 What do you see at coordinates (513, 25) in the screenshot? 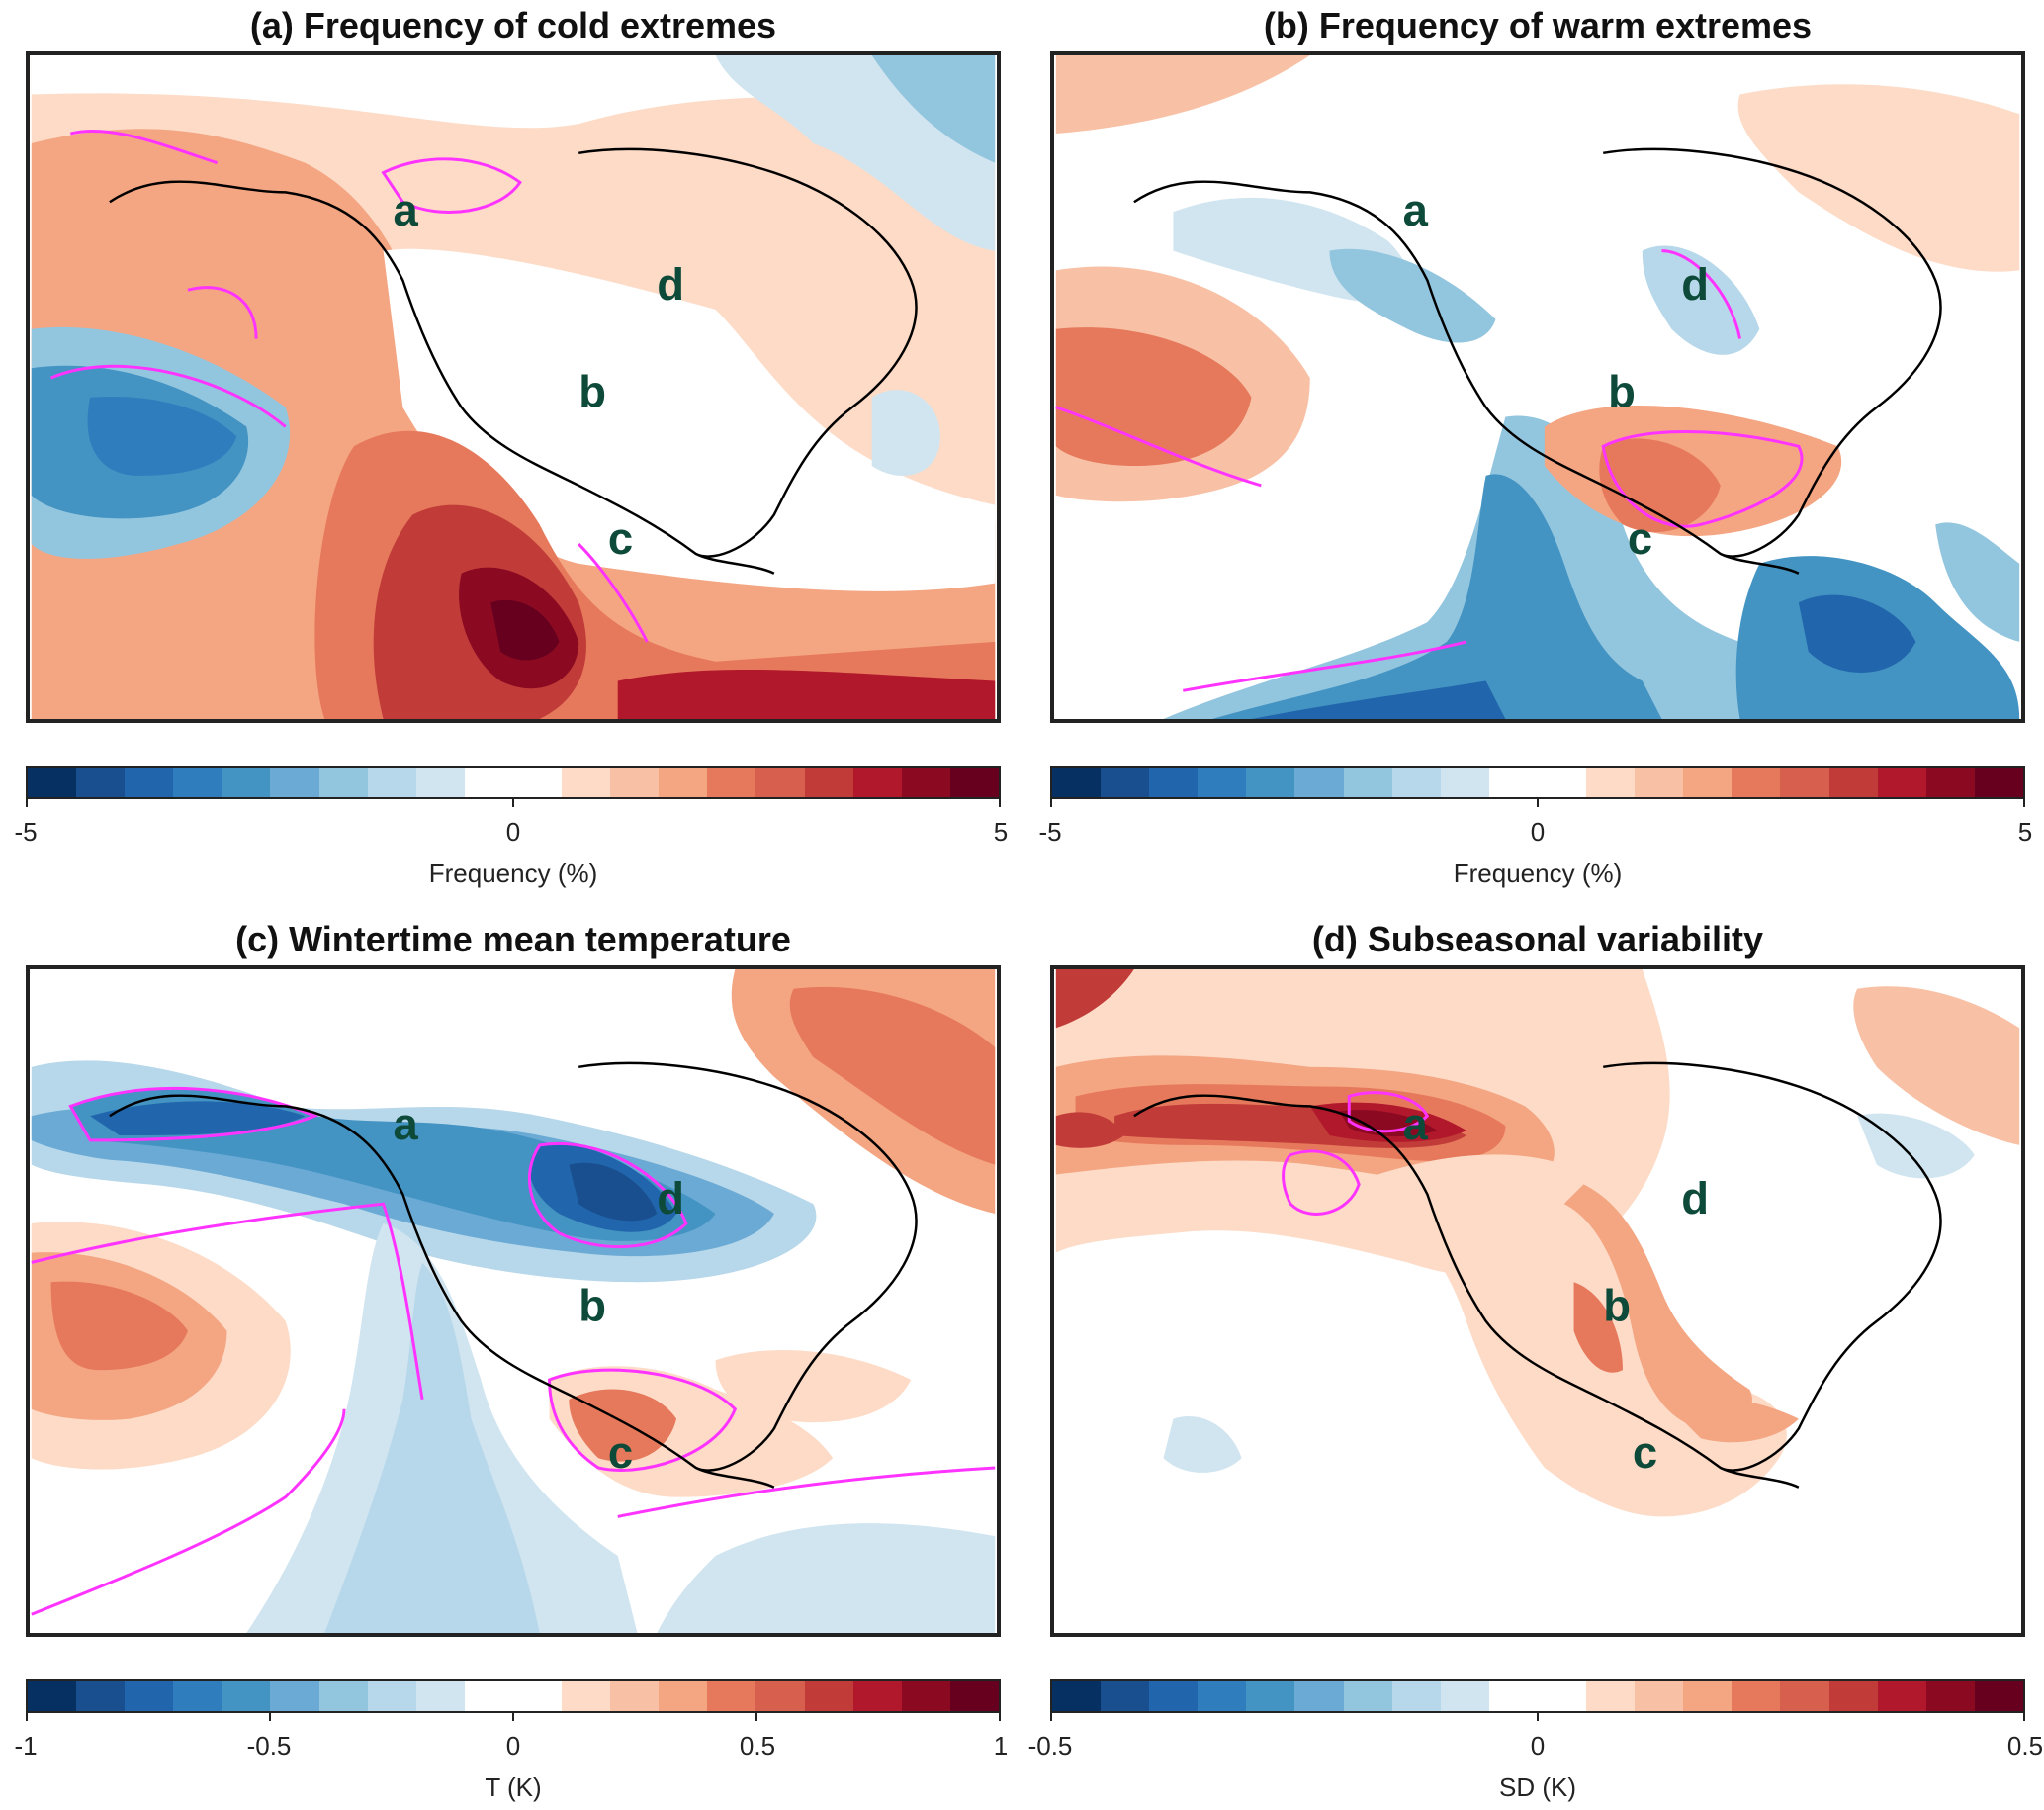
I see `panel-title: (a) Frequency of cold extremes` at bounding box center [513, 25].